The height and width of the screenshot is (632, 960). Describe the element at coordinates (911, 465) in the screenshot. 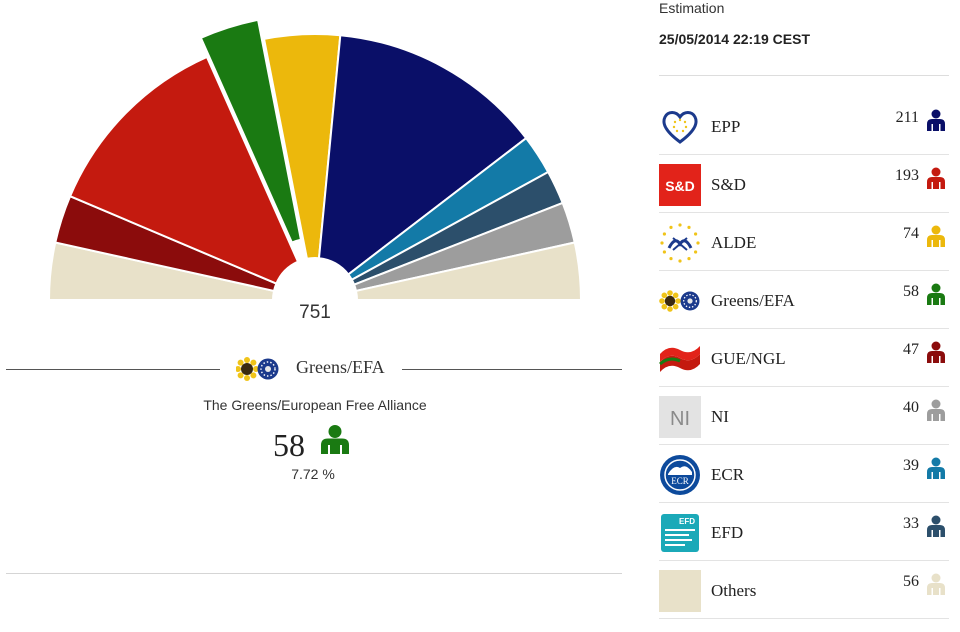

I see `party-seats: 39` at that location.